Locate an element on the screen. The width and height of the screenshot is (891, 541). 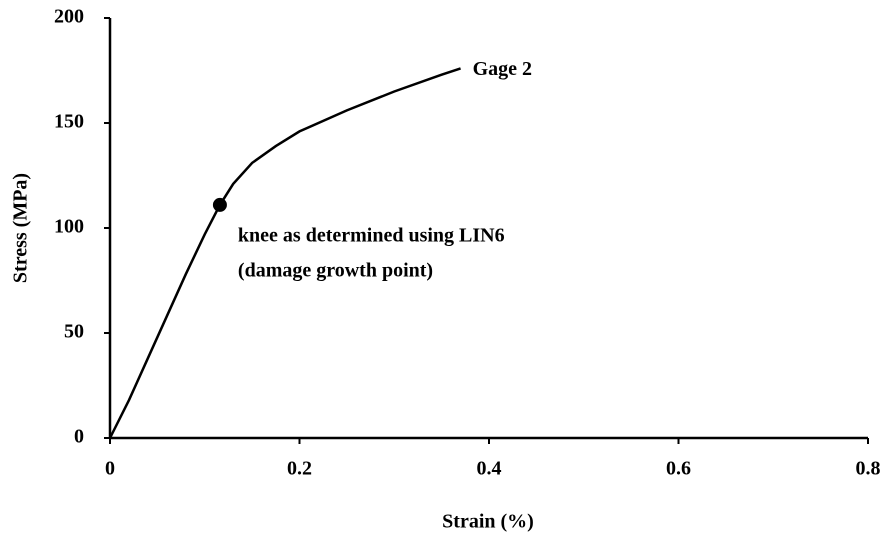
x-tick-label: 0.4 is located at coordinates (489, 469).